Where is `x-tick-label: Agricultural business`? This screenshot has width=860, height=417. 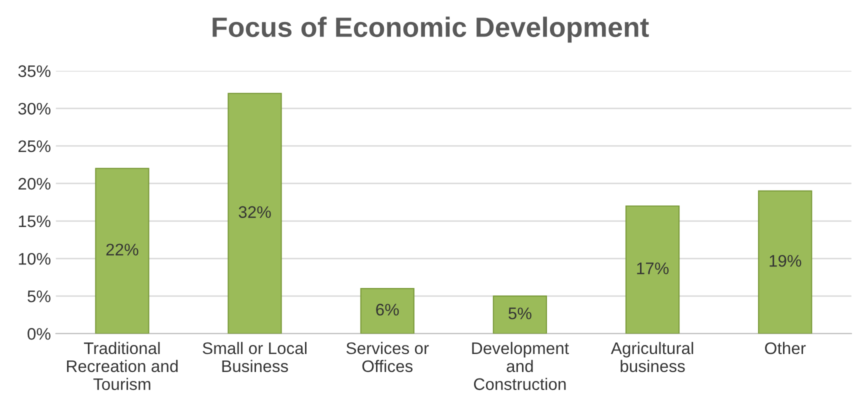
x-tick-label: Agricultural business is located at coordinates (652, 357).